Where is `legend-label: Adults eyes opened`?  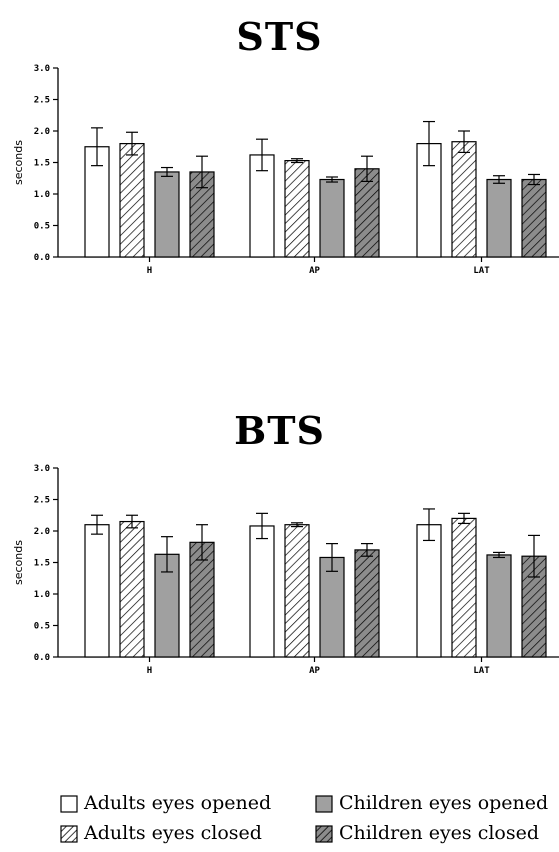
legend-label: Adults eyes opened is located at coordinates (178, 803).